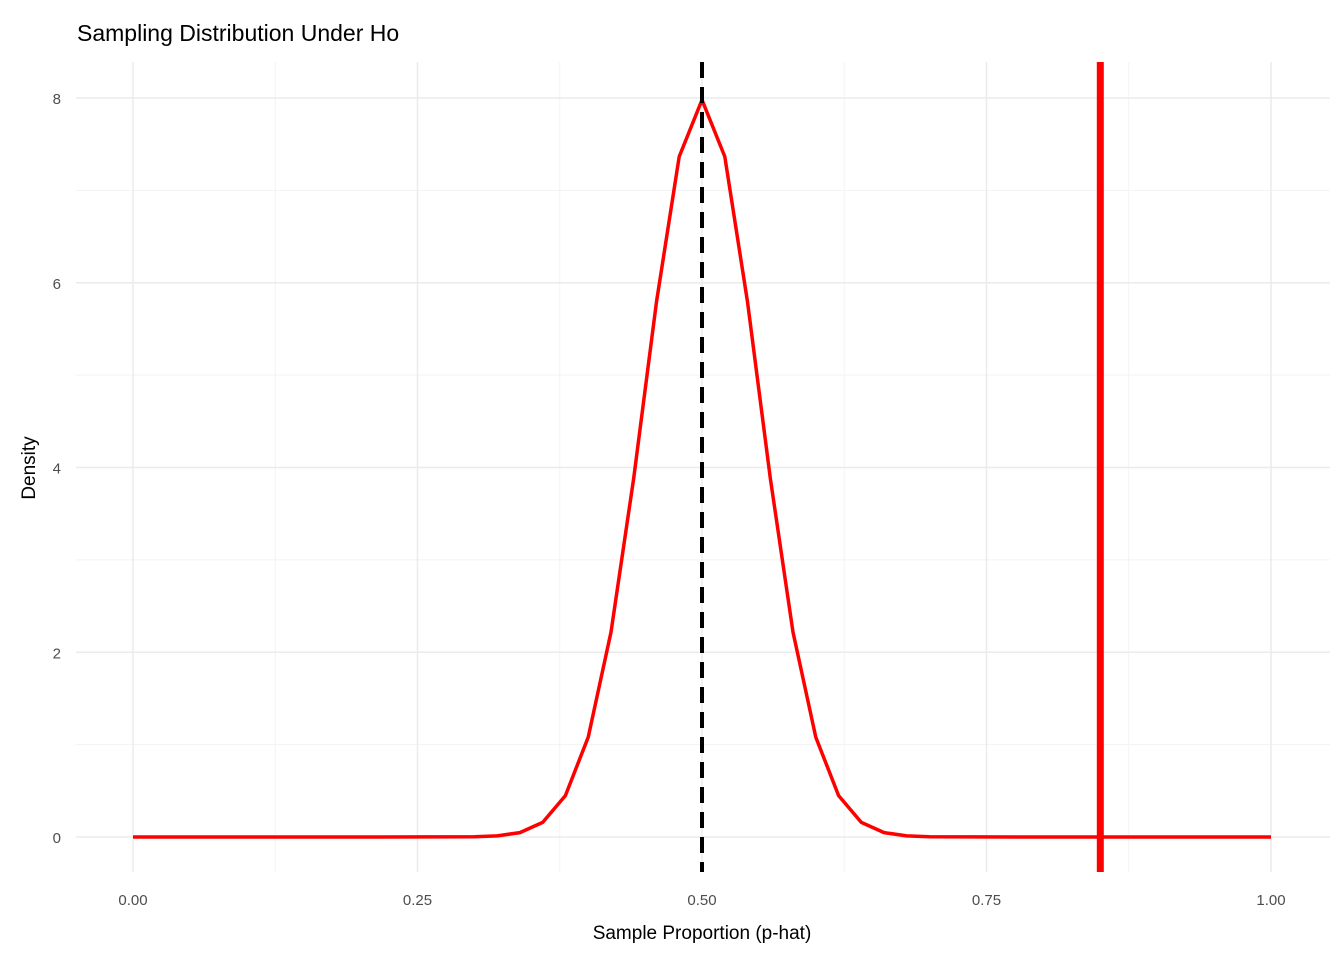 Image resolution: width=1344 pixels, height=960 pixels. I want to click on x-axis-title: Sample Proportion (p-hat), so click(702, 933).